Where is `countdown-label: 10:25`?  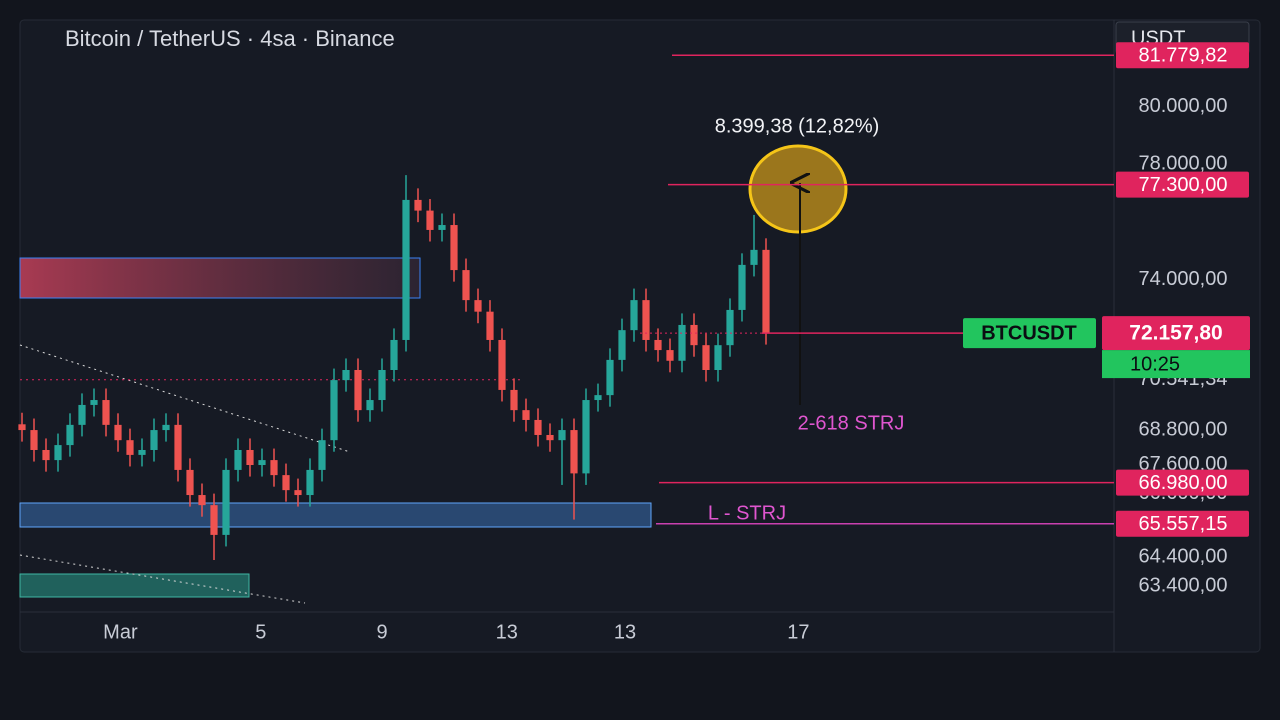 countdown-label: 10:25 is located at coordinates (1155, 364).